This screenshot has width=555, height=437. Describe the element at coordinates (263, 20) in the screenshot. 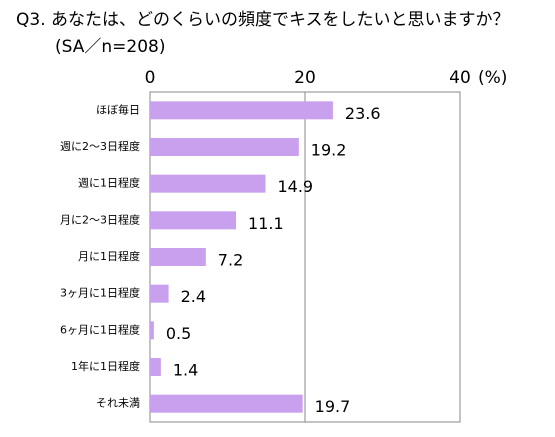

I see `chart-title: Q3. あなたは、どのくらいの頻度でキスをしたいと思いますか？` at that location.